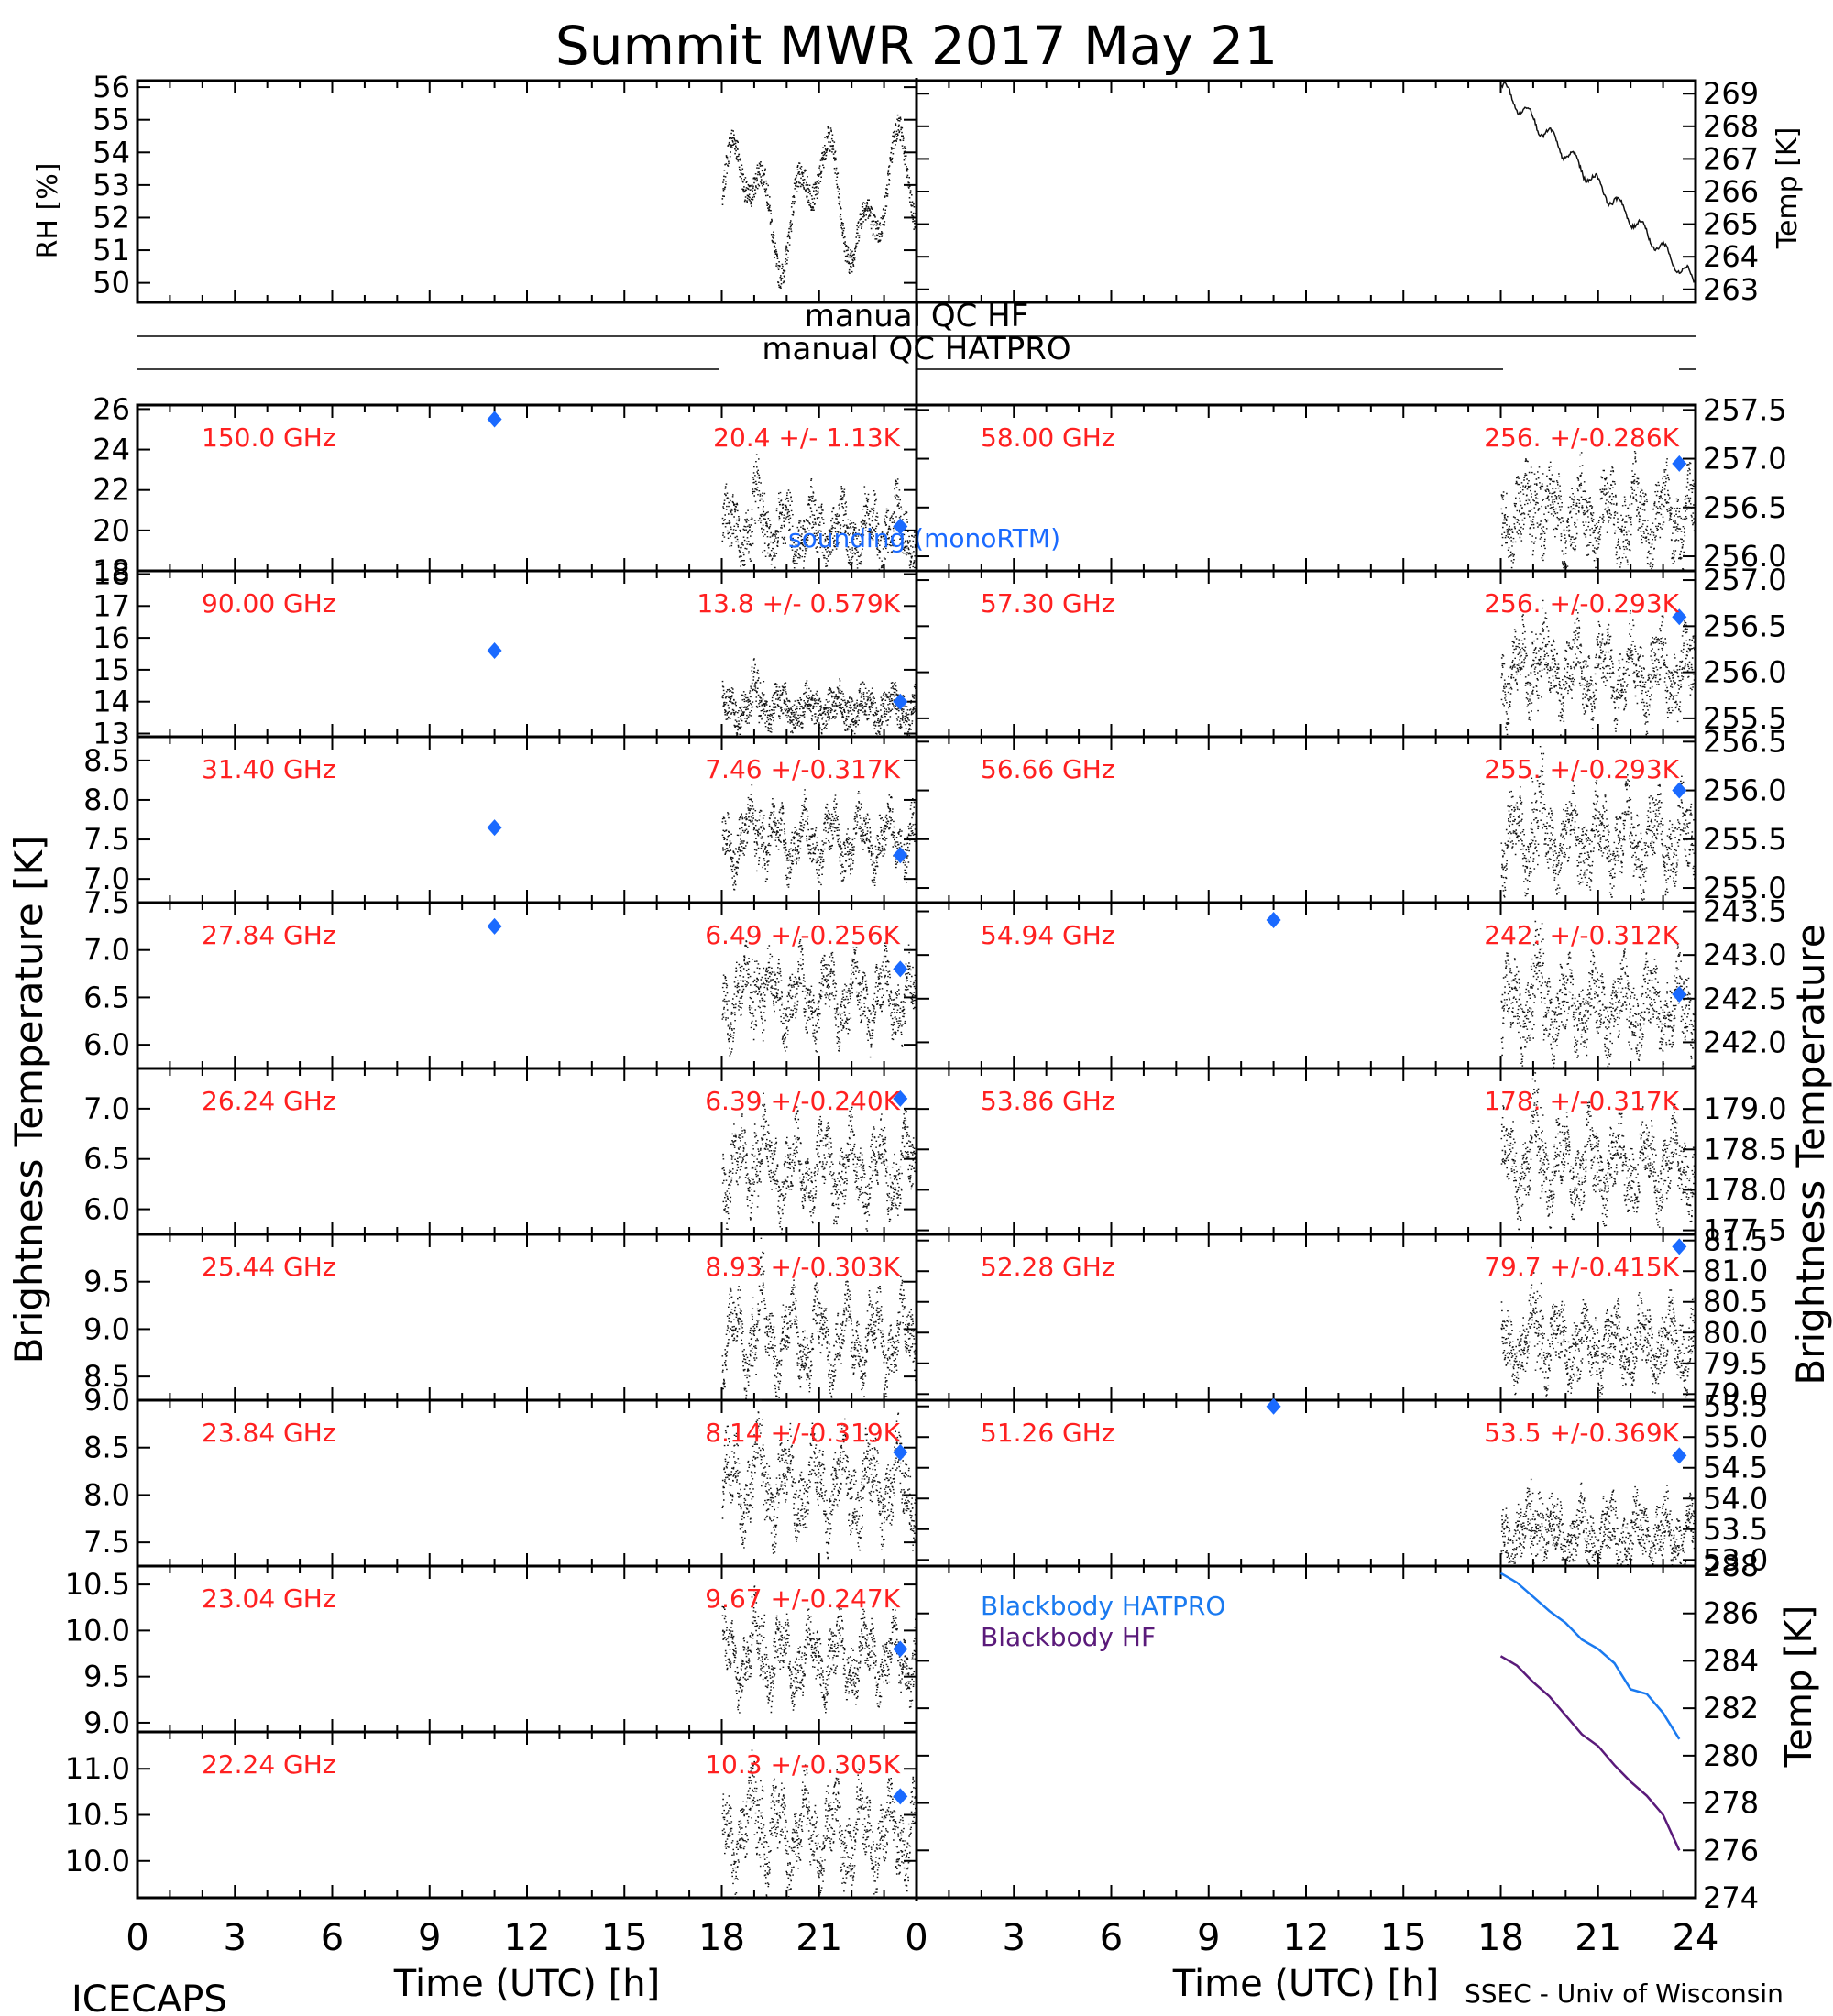  What do you see at coordinates (269, 1267) in the screenshot?
I see `channel-label: 25.44 GHz` at bounding box center [269, 1267].